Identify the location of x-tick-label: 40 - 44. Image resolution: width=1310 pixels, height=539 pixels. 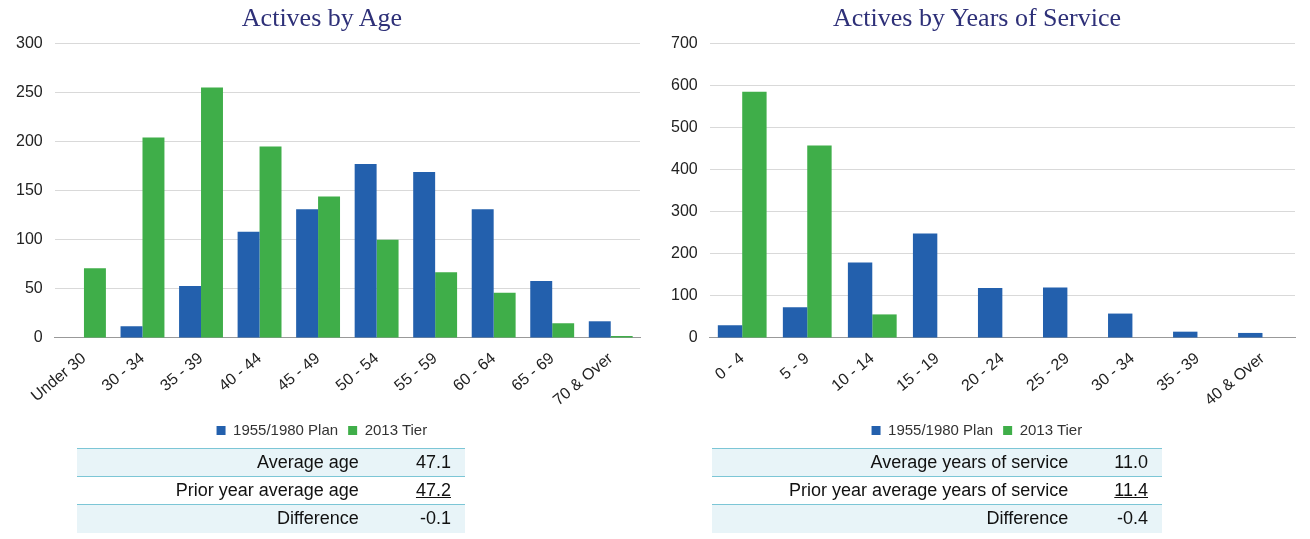
(240, 371).